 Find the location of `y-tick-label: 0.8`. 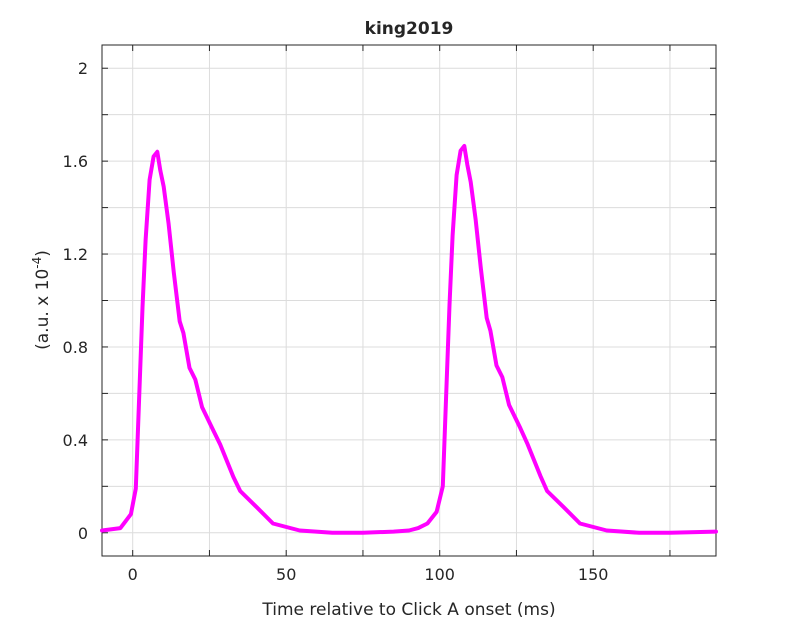

y-tick-label: 0.8 is located at coordinates (75, 347).